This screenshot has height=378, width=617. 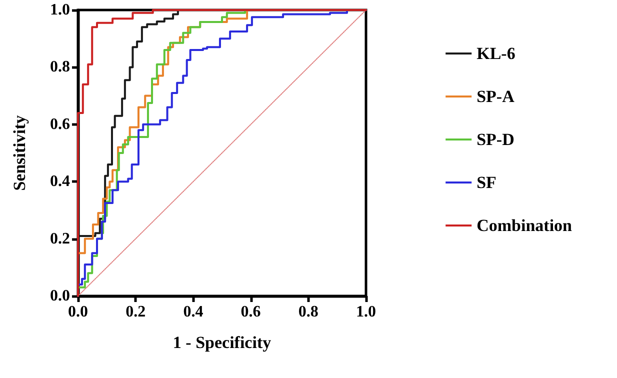 What do you see at coordinates (19, 152) in the screenshot?
I see `y-axis-title: Sensitivity` at bounding box center [19, 152].